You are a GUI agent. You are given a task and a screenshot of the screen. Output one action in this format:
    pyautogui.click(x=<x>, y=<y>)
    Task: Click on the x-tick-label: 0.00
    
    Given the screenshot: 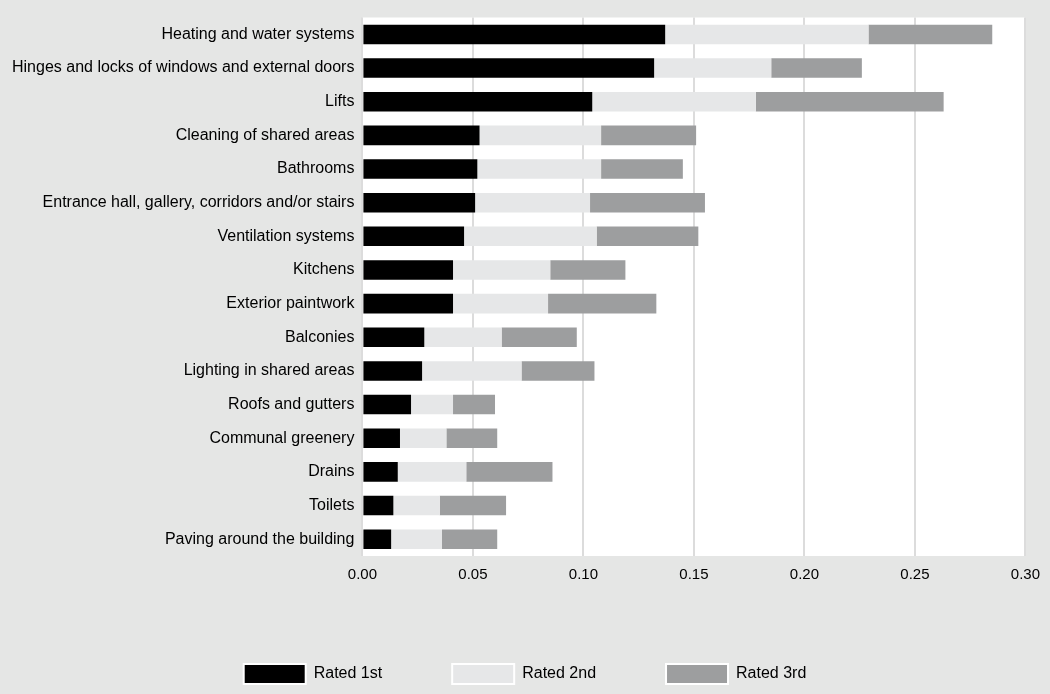 What is the action you would take?
    pyautogui.click(x=362, y=574)
    